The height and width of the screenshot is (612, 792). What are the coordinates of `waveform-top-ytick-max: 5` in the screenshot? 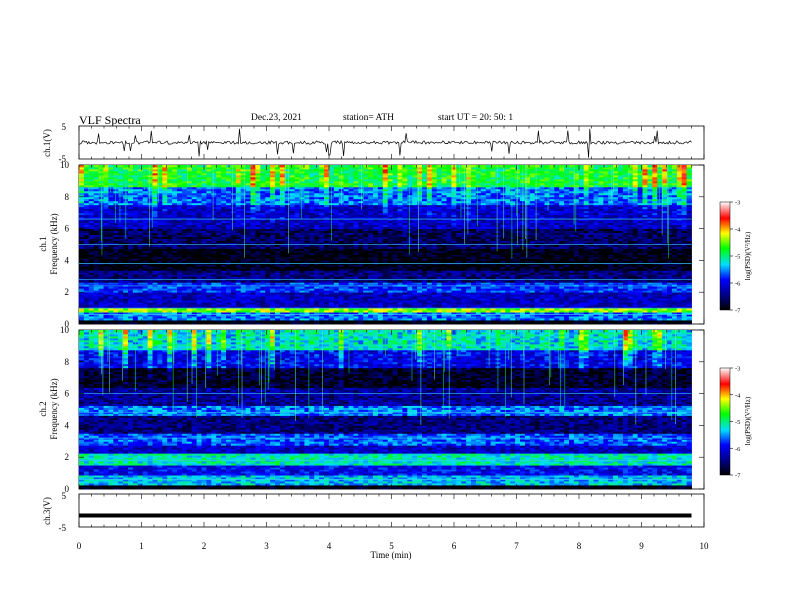 It's located at (64, 127).